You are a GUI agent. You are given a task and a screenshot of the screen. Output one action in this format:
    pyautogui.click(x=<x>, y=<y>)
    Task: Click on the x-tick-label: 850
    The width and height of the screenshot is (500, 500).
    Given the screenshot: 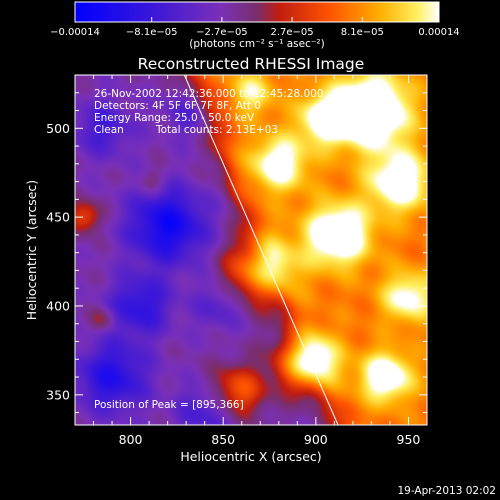 What is the action you would take?
    pyautogui.click(x=223, y=439)
    